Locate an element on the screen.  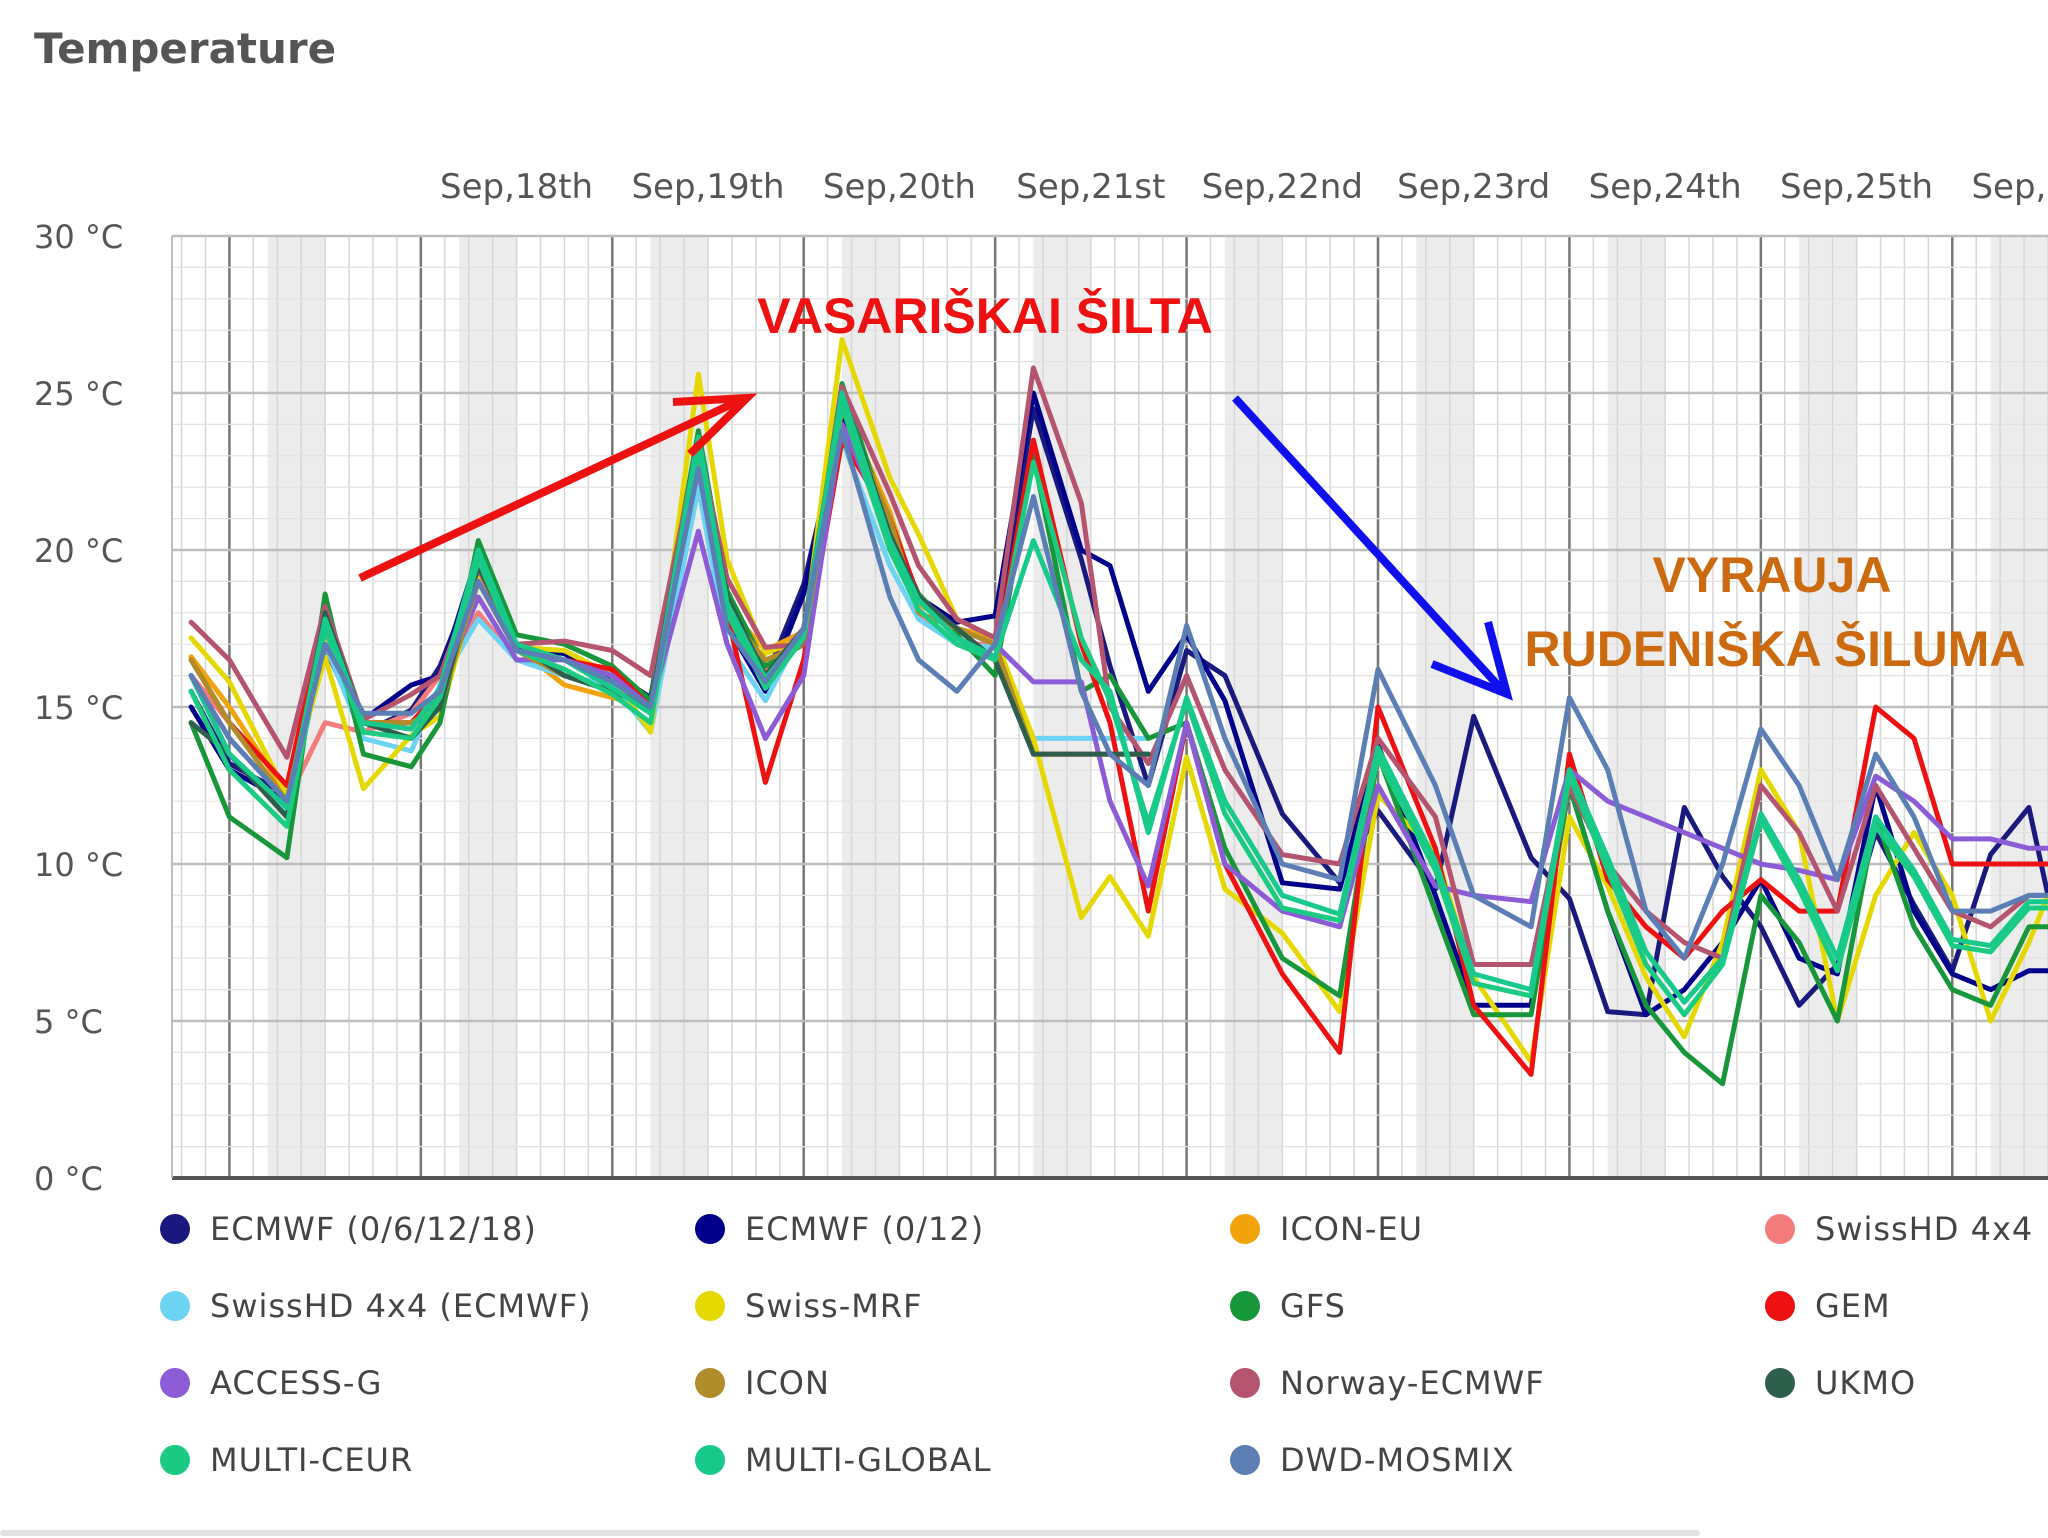
legend-label: GEM is located at coordinates (1853, 1306).